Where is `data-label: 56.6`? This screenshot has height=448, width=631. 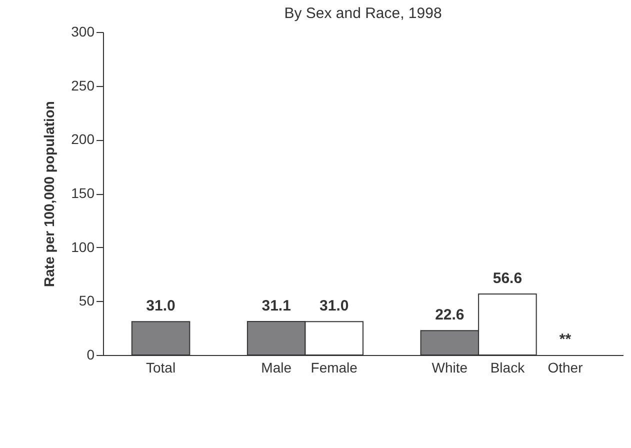 data-label: 56.6 is located at coordinates (507, 279).